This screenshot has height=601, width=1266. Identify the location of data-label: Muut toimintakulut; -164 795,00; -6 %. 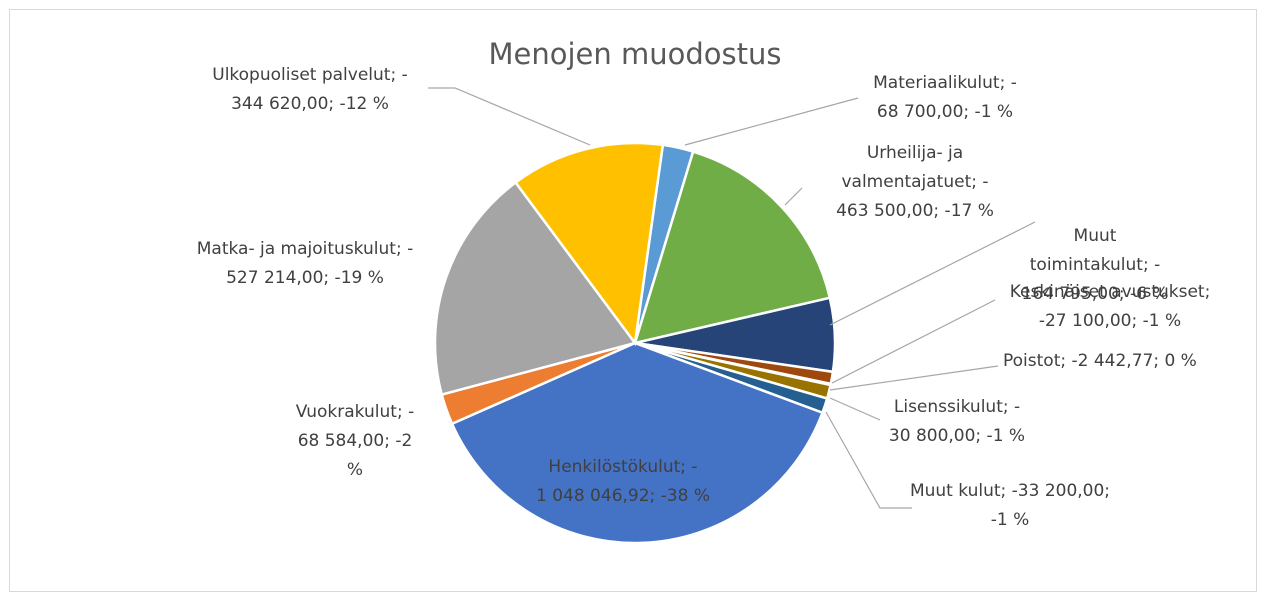
(1095, 265).